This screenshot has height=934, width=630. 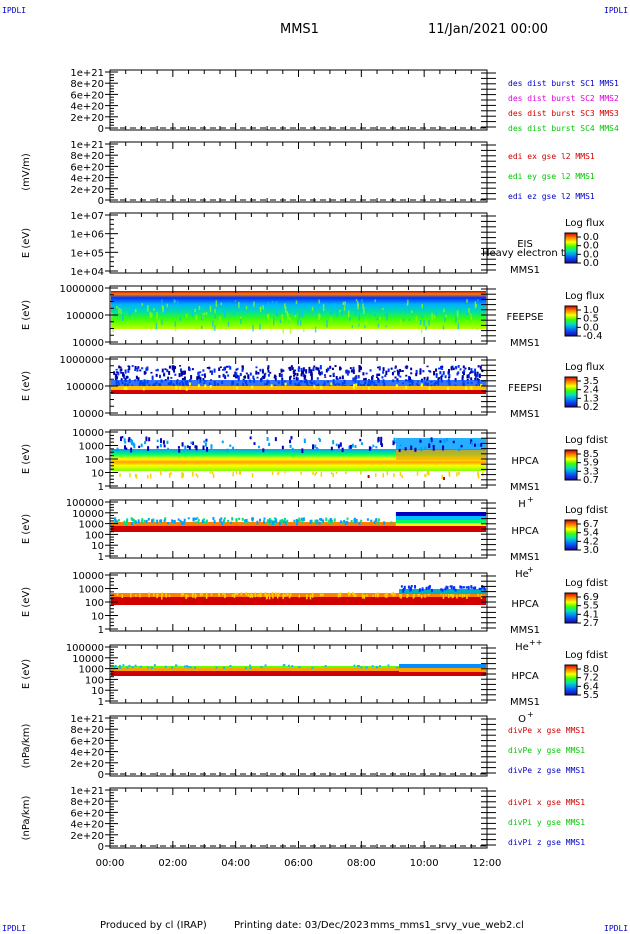 What do you see at coordinates (525, 487) in the screenshot?
I see `spacecraft-hpca_h: MMS1` at bounding box center [525, 487].